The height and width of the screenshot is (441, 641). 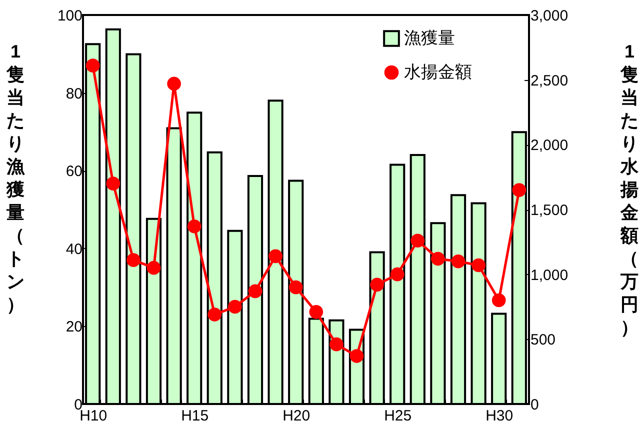 What do you see at coordinates (74, 249) in the screenshot?
I see `y-tick-label: 40` at bounding box center [74, 249].